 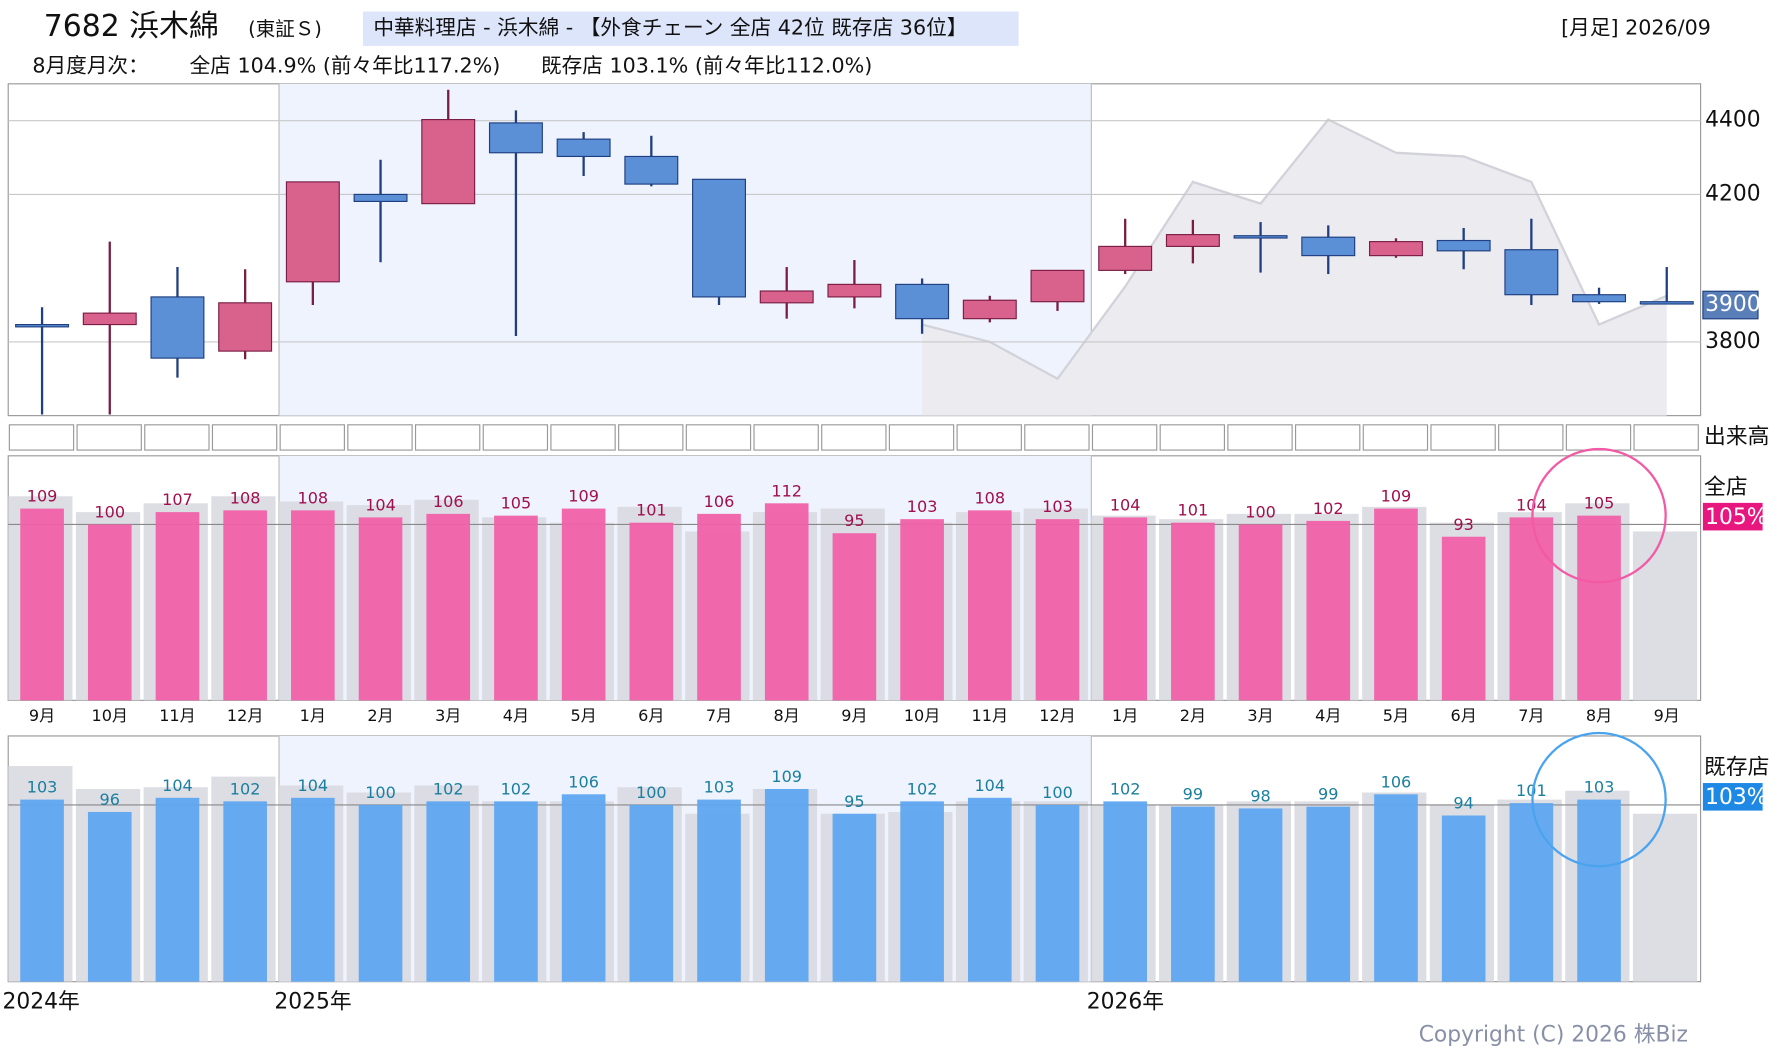 I want to click on latest-box, so click(x=1732, y=797).